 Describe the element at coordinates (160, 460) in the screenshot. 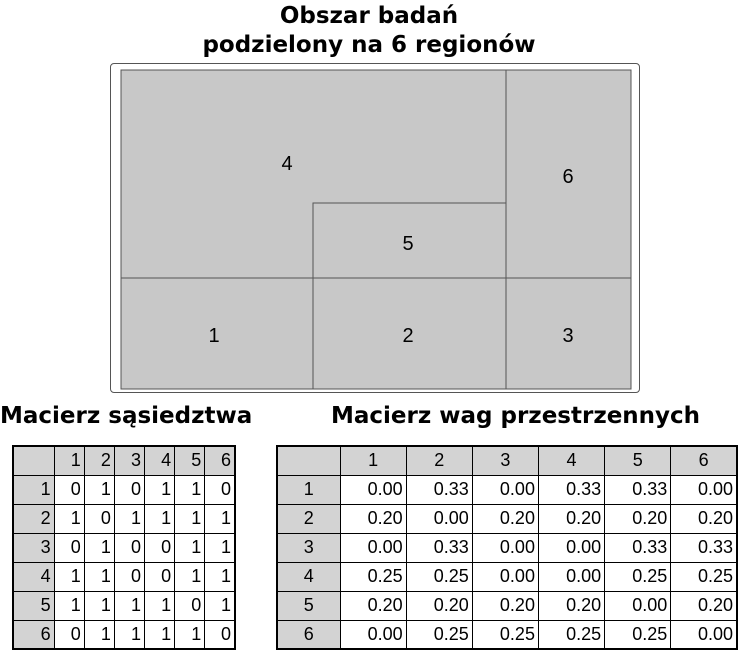

I see `adjacency-col-header: 4` at that location.